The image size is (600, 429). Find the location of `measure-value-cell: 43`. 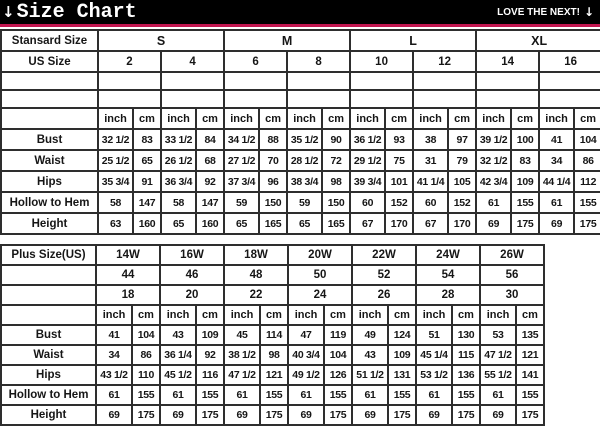

measure-value-cell: 43 is located at coordinates (178, 335).